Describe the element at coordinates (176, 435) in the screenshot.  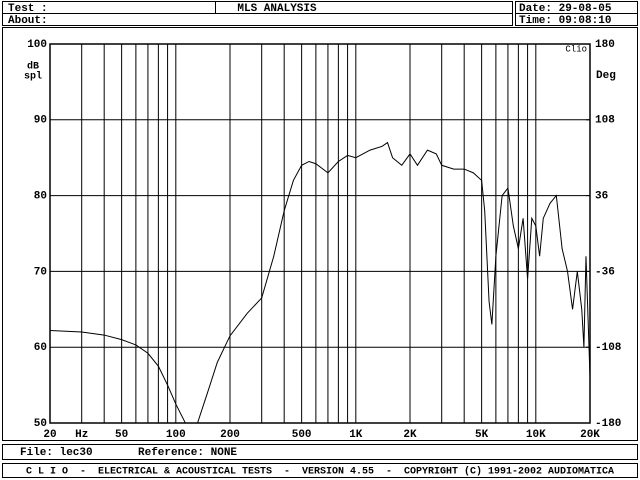
I see `x-tick-label: 100` at that location.